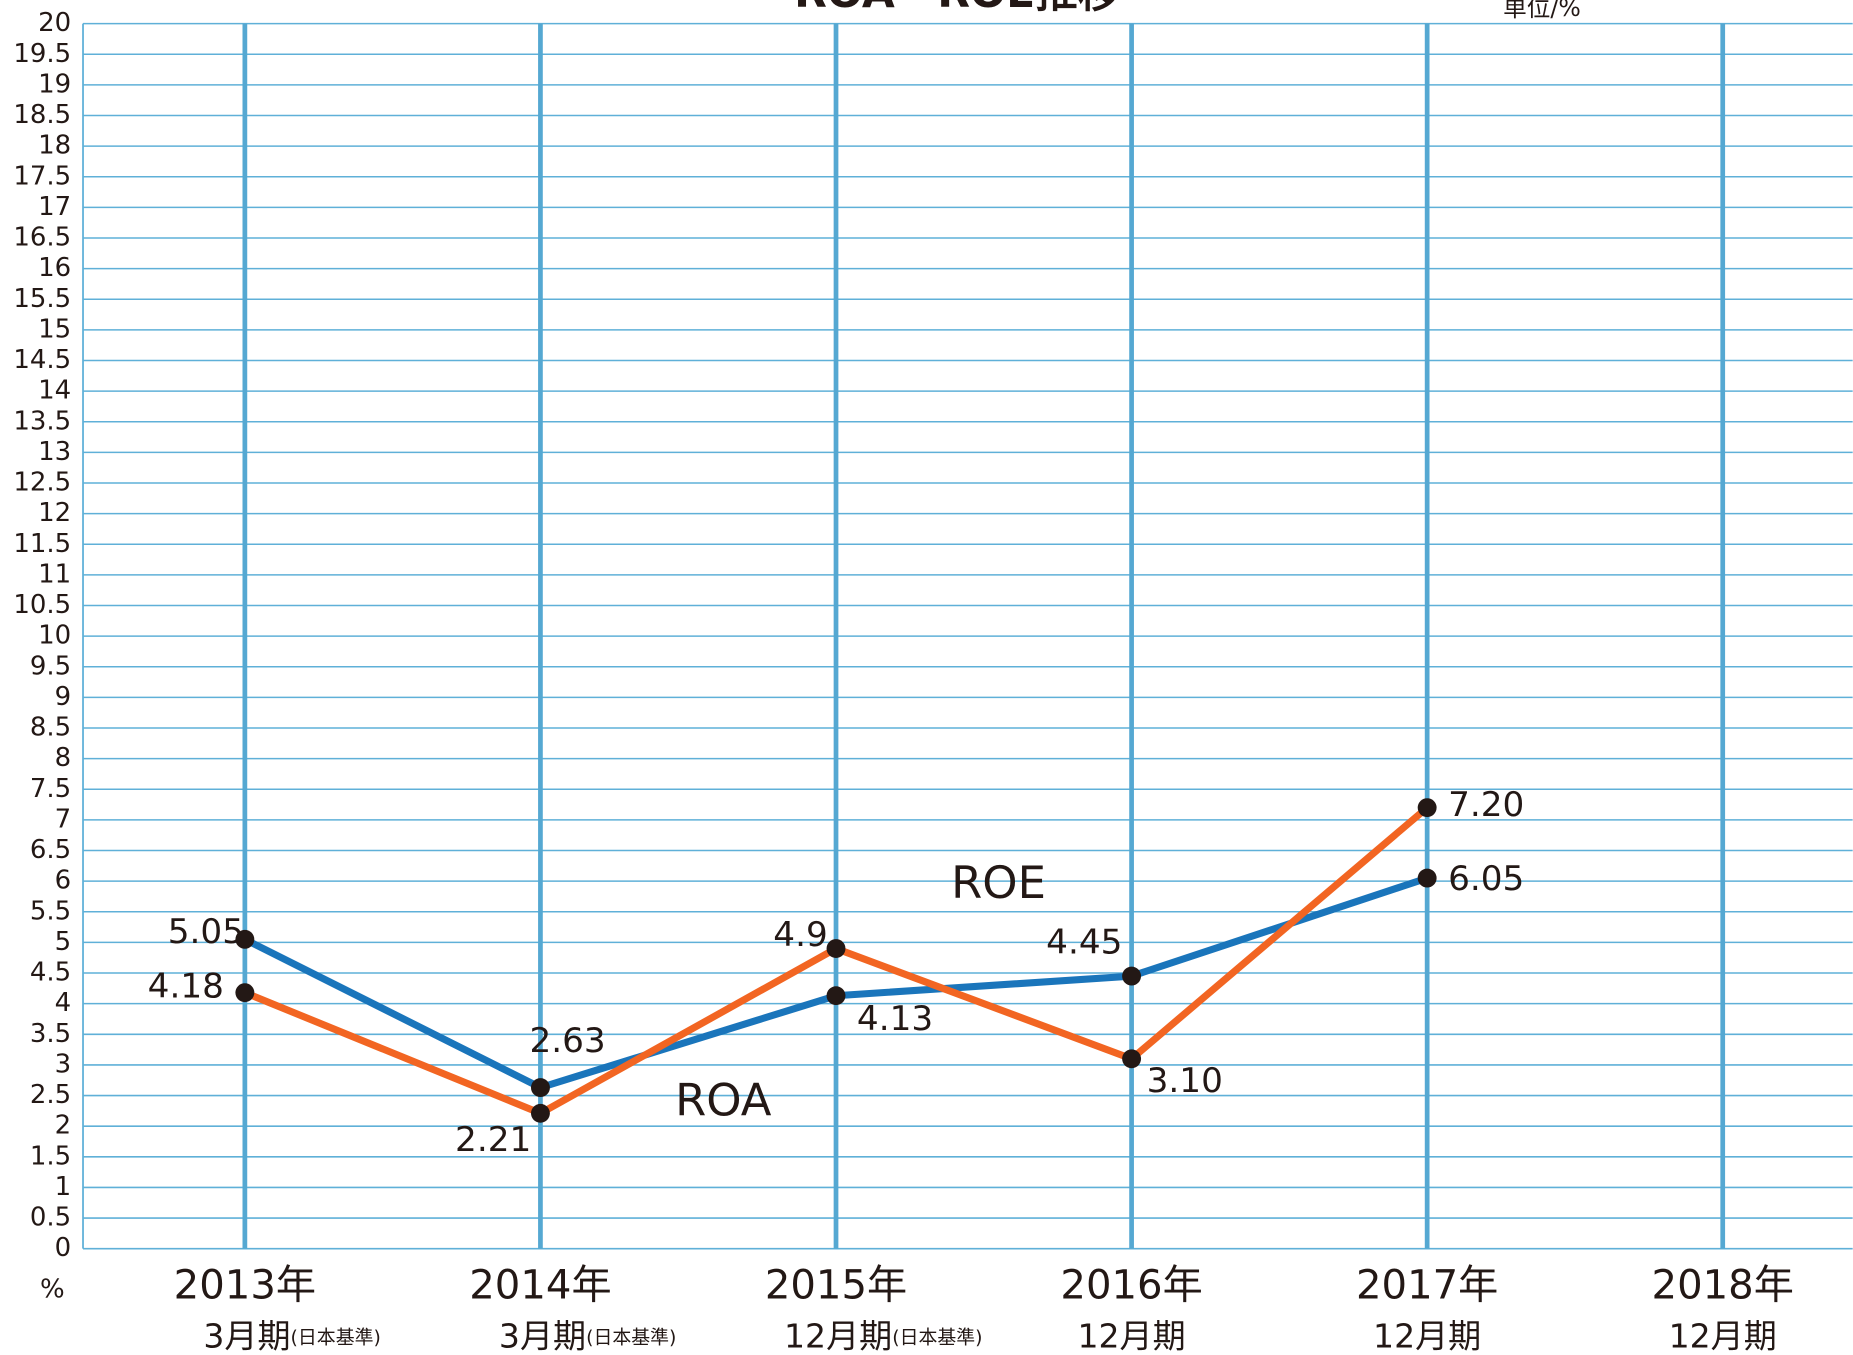 Image resolution: width=1853 pixels, height=1355 pixels. Describe the element at coordinates (1131, 1286) in the screenshot. I see `x-tick-label: 2016年` at that location.